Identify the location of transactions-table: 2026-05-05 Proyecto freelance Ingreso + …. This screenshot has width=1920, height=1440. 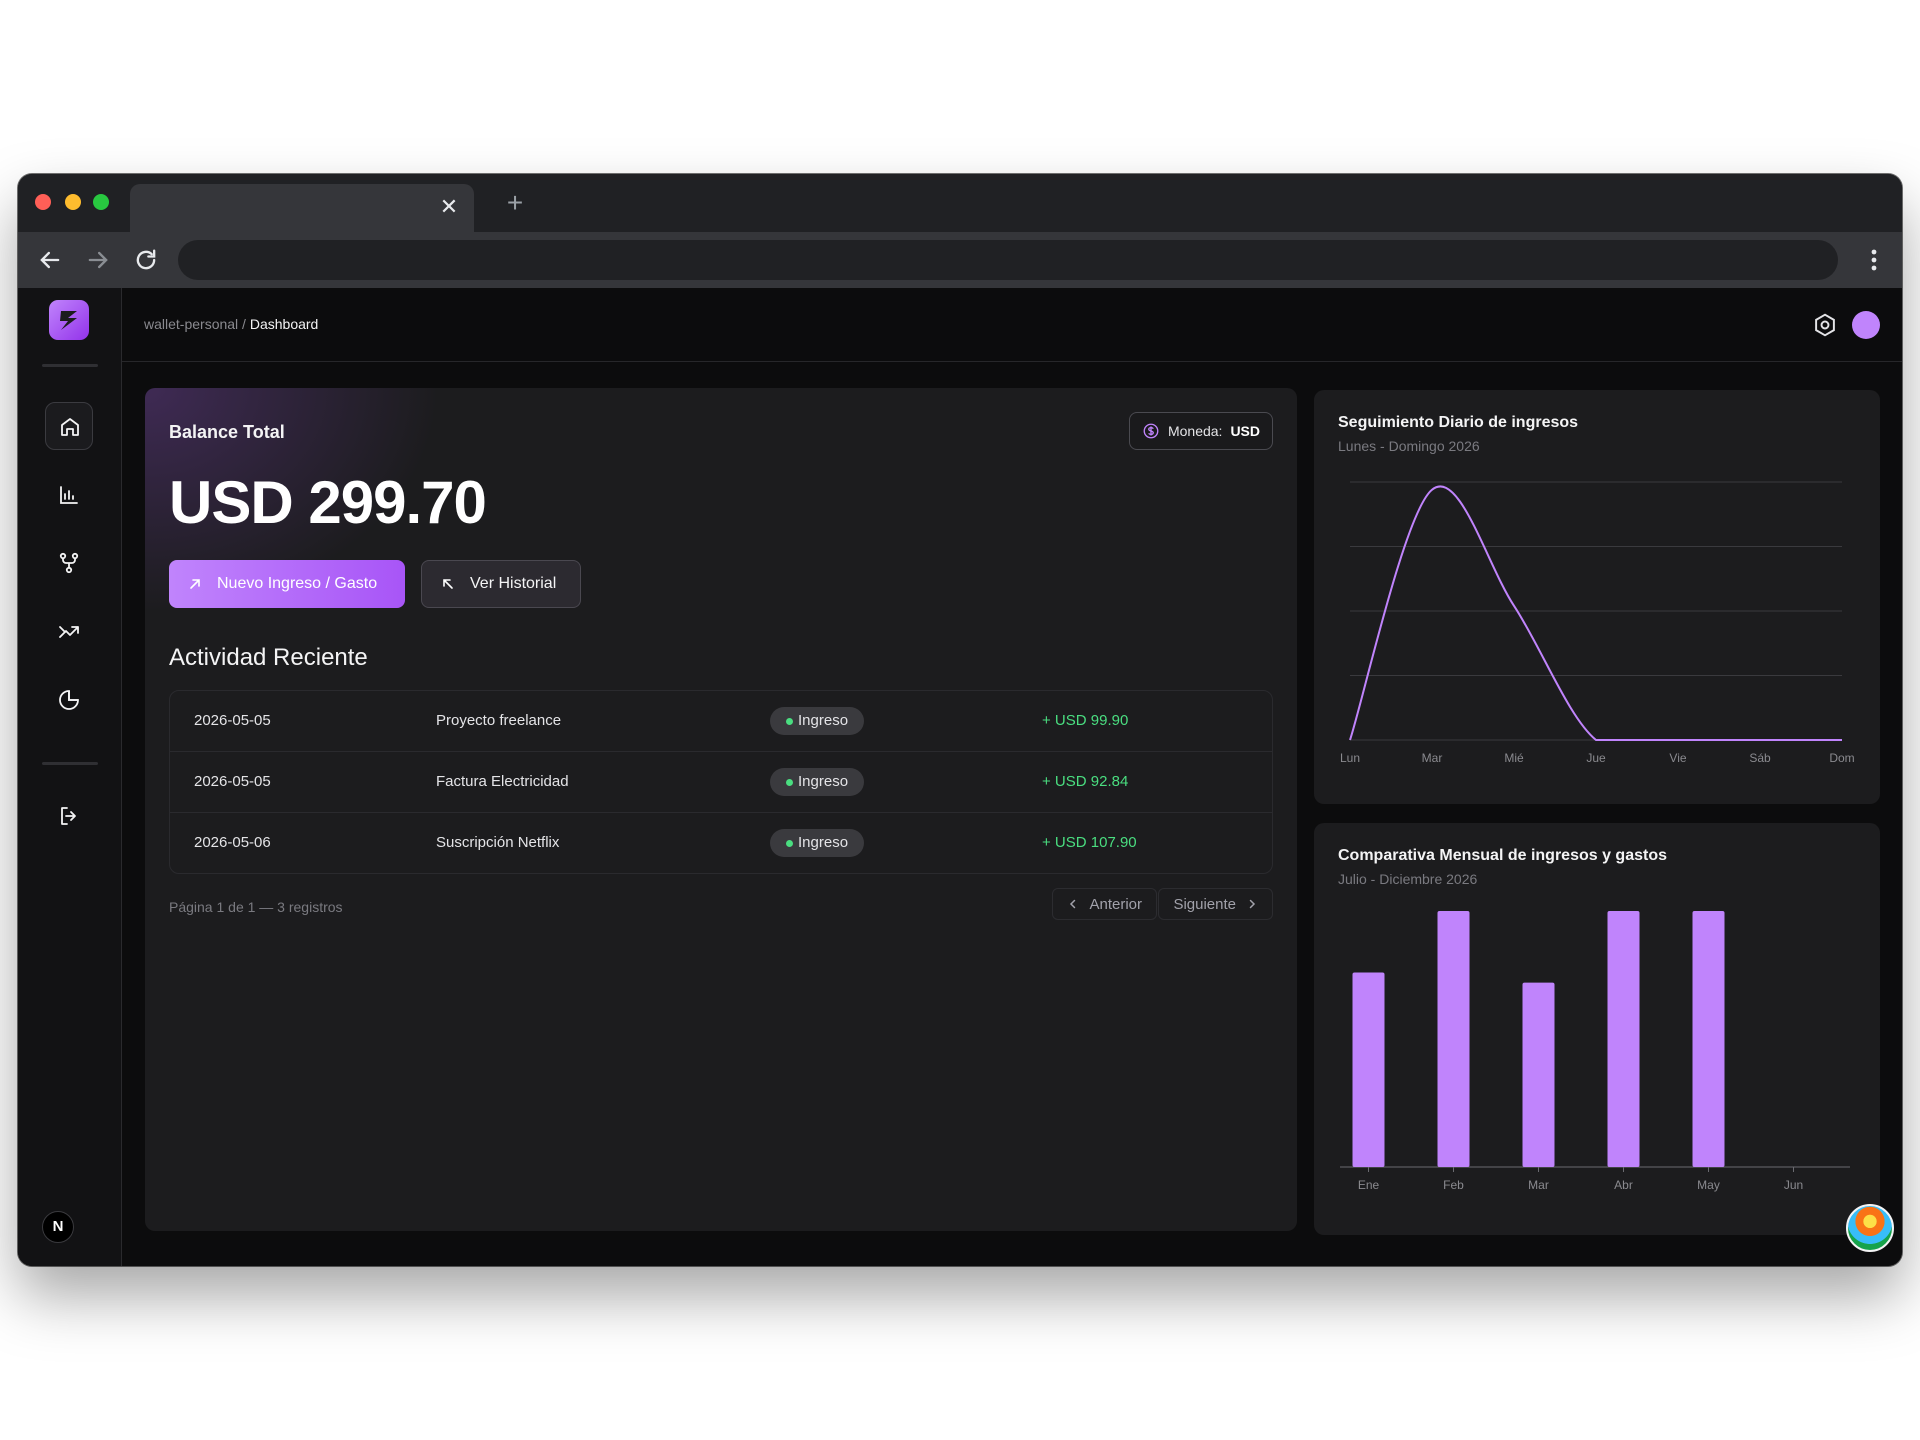
(721, 782).